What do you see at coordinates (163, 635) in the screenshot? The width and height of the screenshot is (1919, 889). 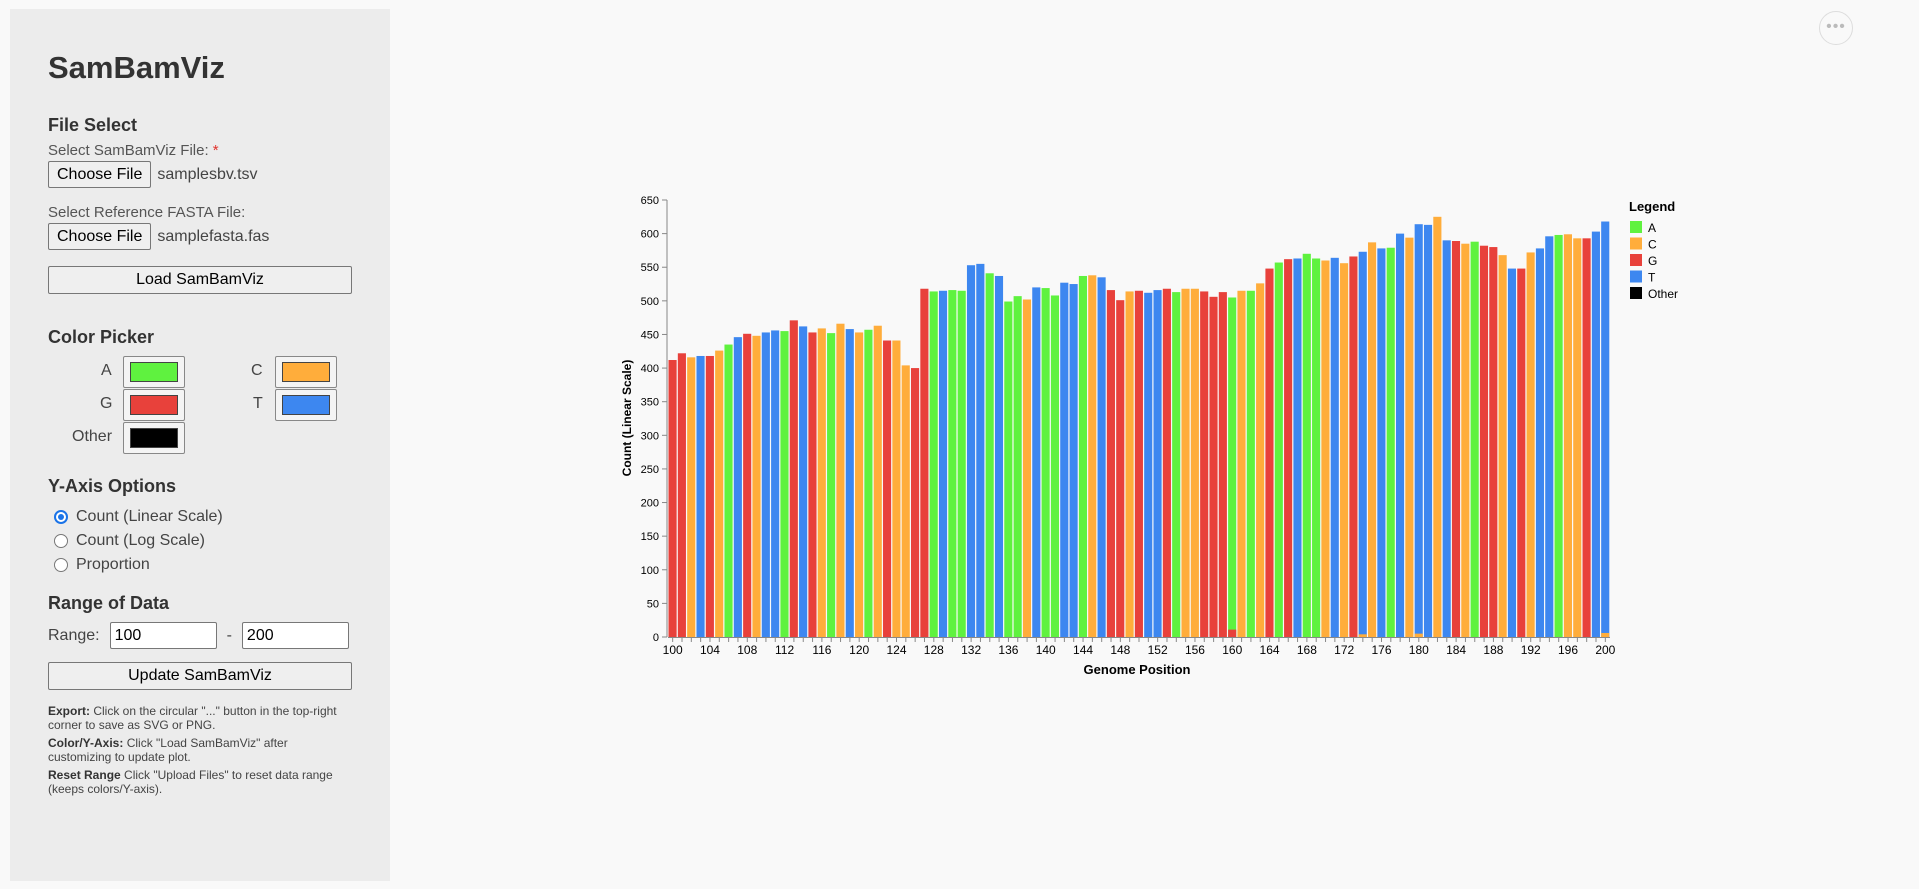 I see `range-from-input` at bounding box center [163, 635].